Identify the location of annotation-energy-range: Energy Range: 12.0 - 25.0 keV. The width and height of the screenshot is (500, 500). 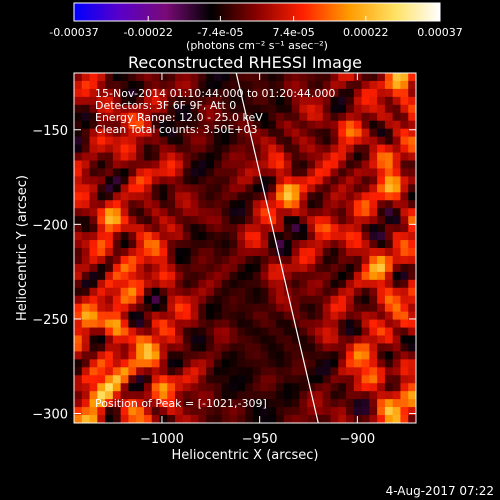
(179, 117).